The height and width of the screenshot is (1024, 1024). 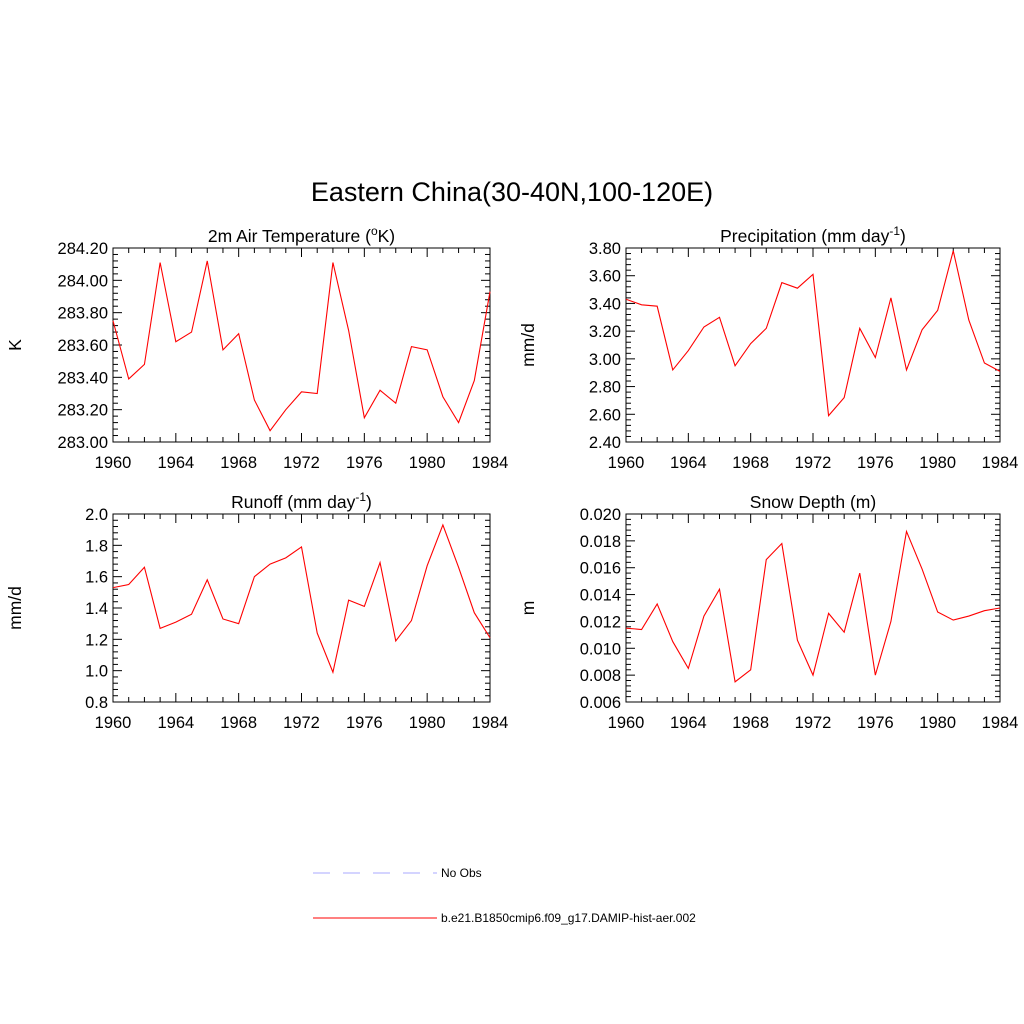 I want to click on y-tick-label: 3.80, so click(x=605, y=249).